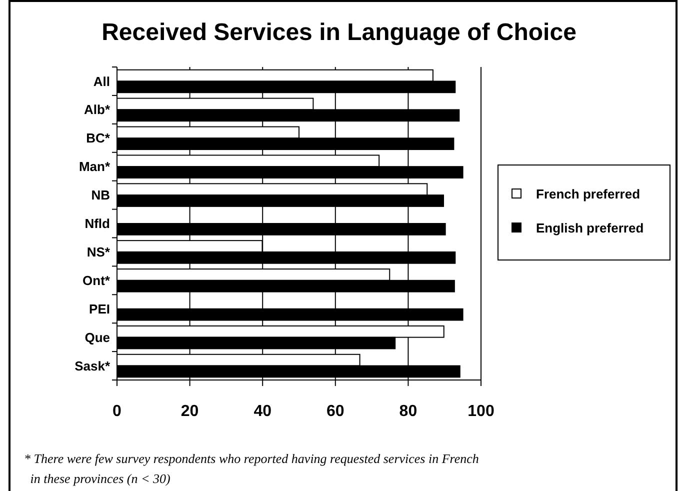  I want to click on y-tick-label: BC*, so click(98, 138).